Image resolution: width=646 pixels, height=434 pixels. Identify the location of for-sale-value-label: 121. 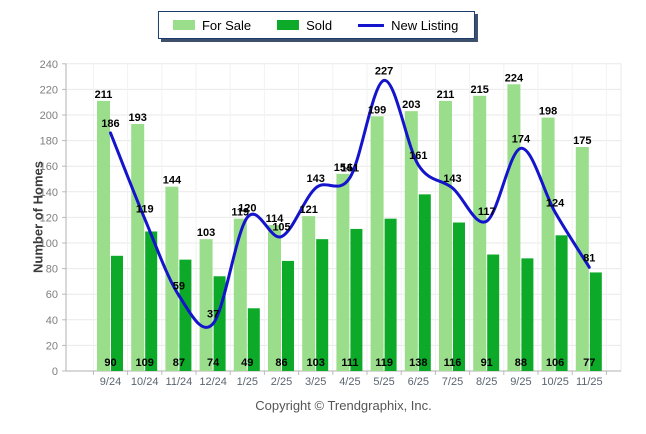
(309, 210).